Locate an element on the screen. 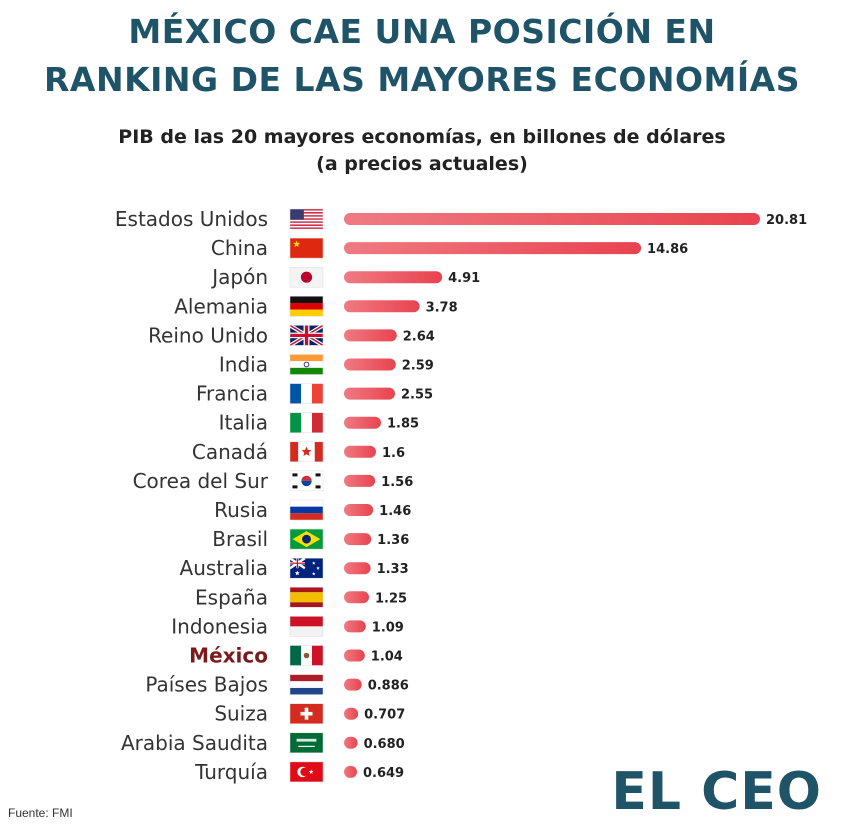  value-label-francia: 2.55 is located at coordinates (417, 395).